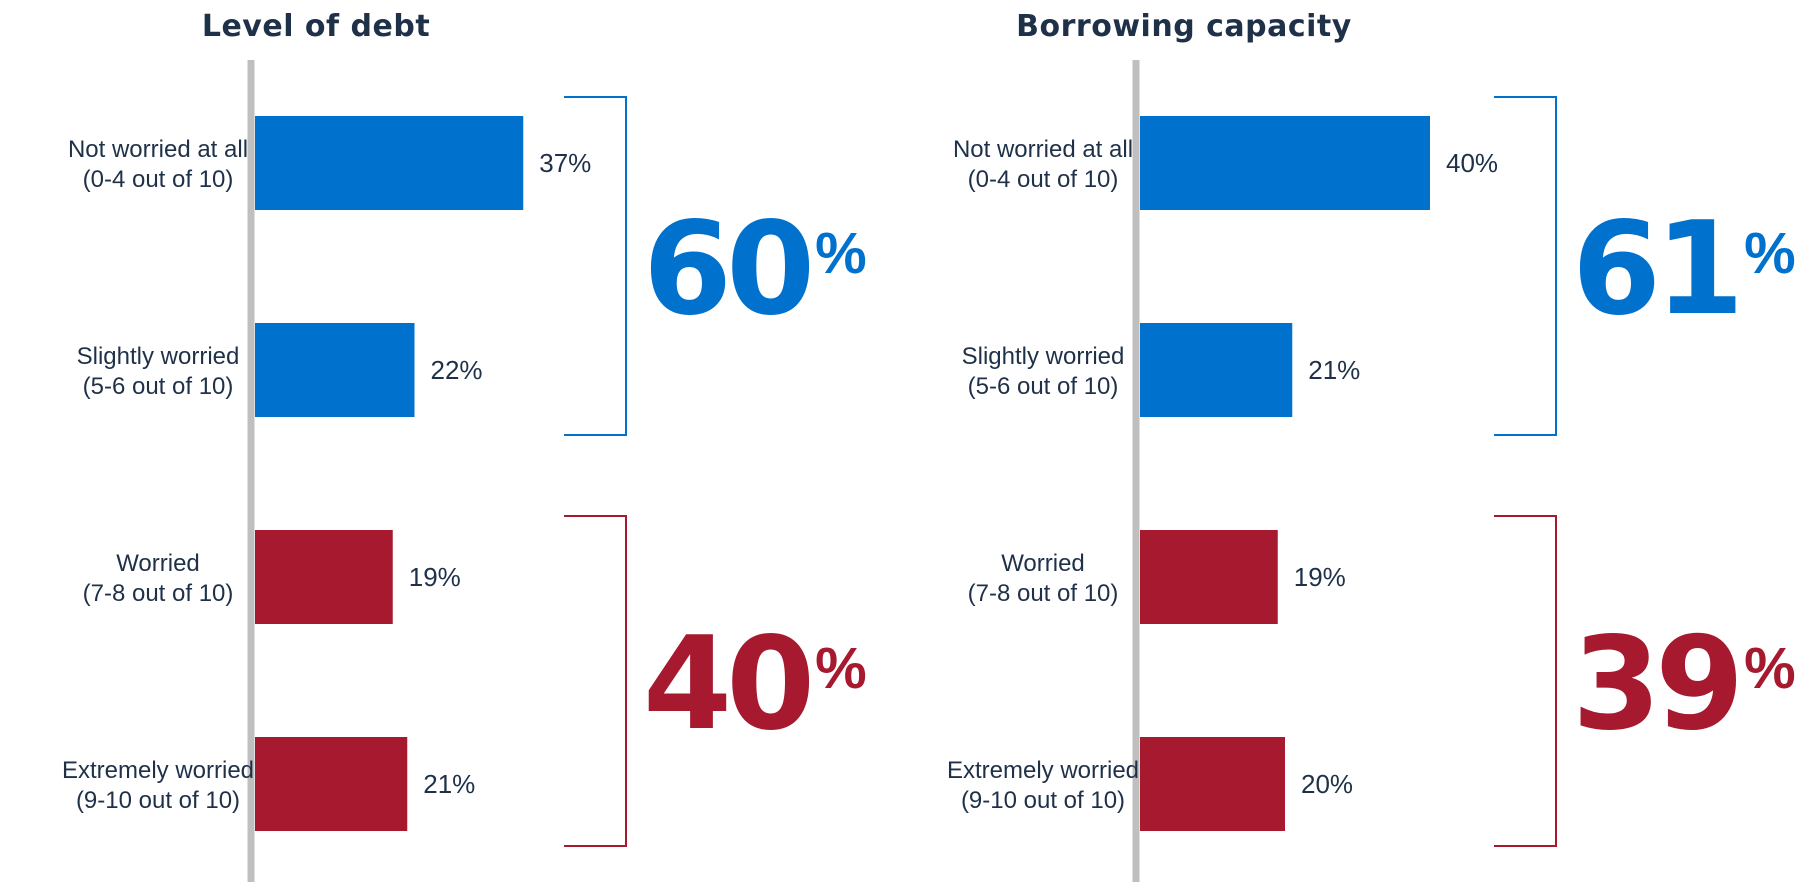 The height and width of the screenshot is (882, 1796). What do you see at coordinates (1327, 784) in the screenshot?
I see `data-label: 20%` at bounding box center [1327, 784].